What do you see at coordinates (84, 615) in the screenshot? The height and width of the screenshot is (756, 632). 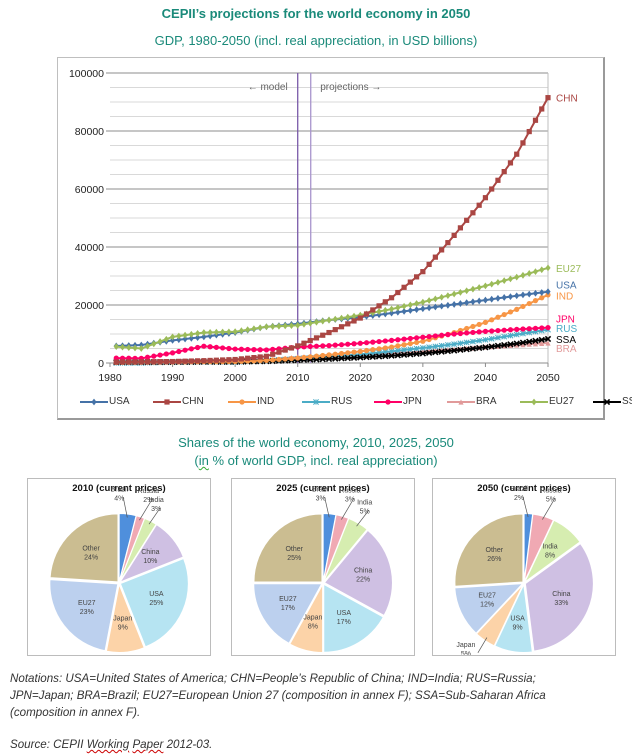 I see `pie-slice-eu27` at bounding box center [84, 615].